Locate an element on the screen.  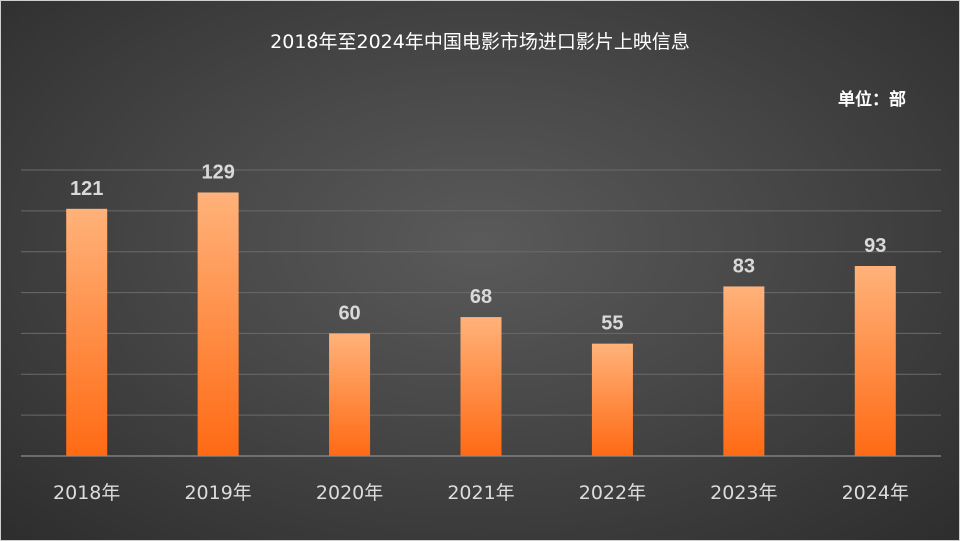
value-label-4: 68 is located at coordinates (481, 297).